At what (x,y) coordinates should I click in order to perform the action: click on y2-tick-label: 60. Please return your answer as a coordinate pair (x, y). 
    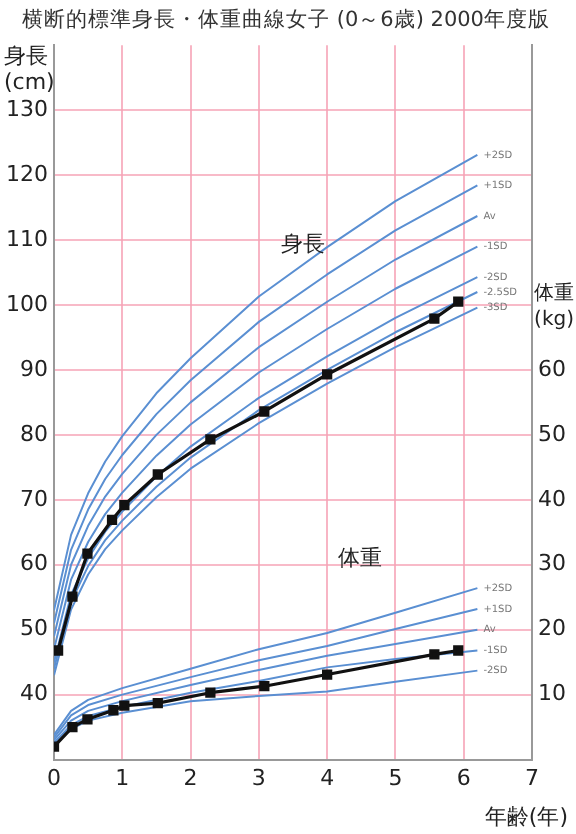
    Looking at the image, I should click on (552, 368).